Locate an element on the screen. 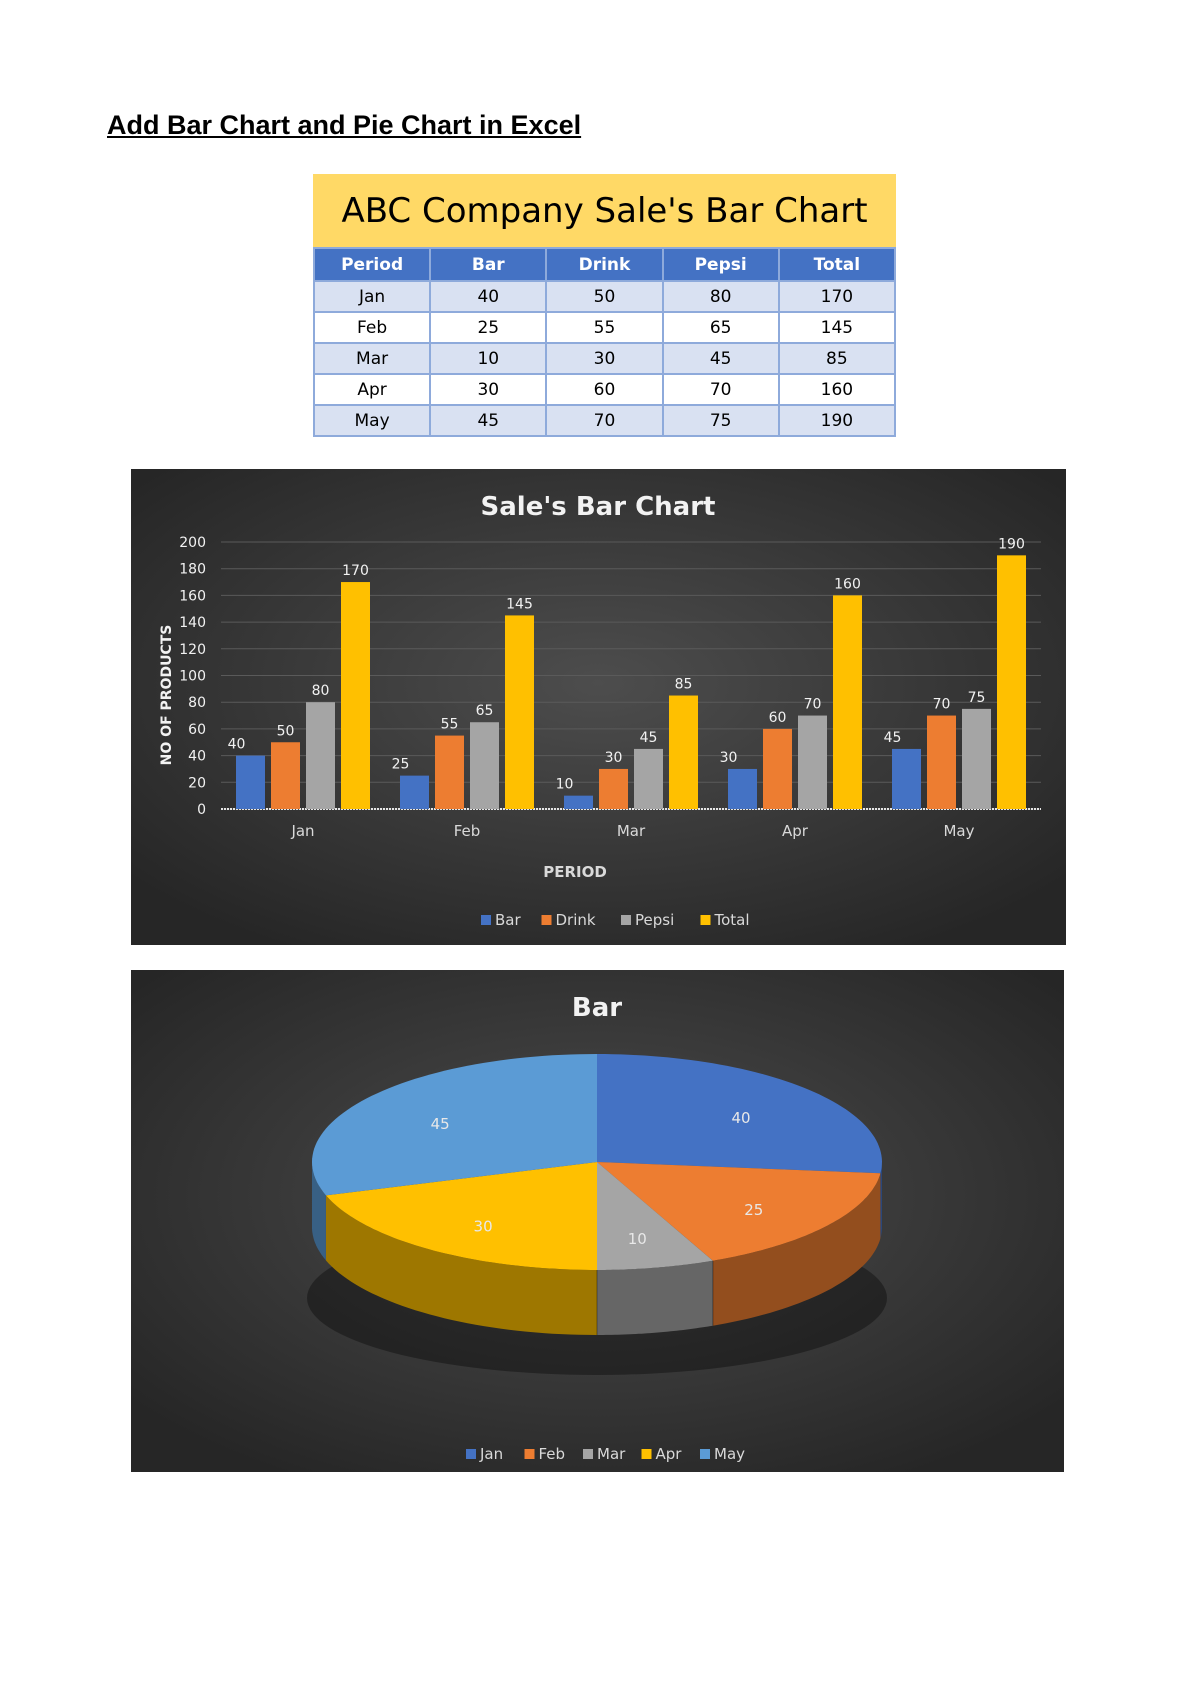 Image resolution: width=1200 pixels, height=1696 pixels. data-label: 50 is located at coordinates (286, 731).